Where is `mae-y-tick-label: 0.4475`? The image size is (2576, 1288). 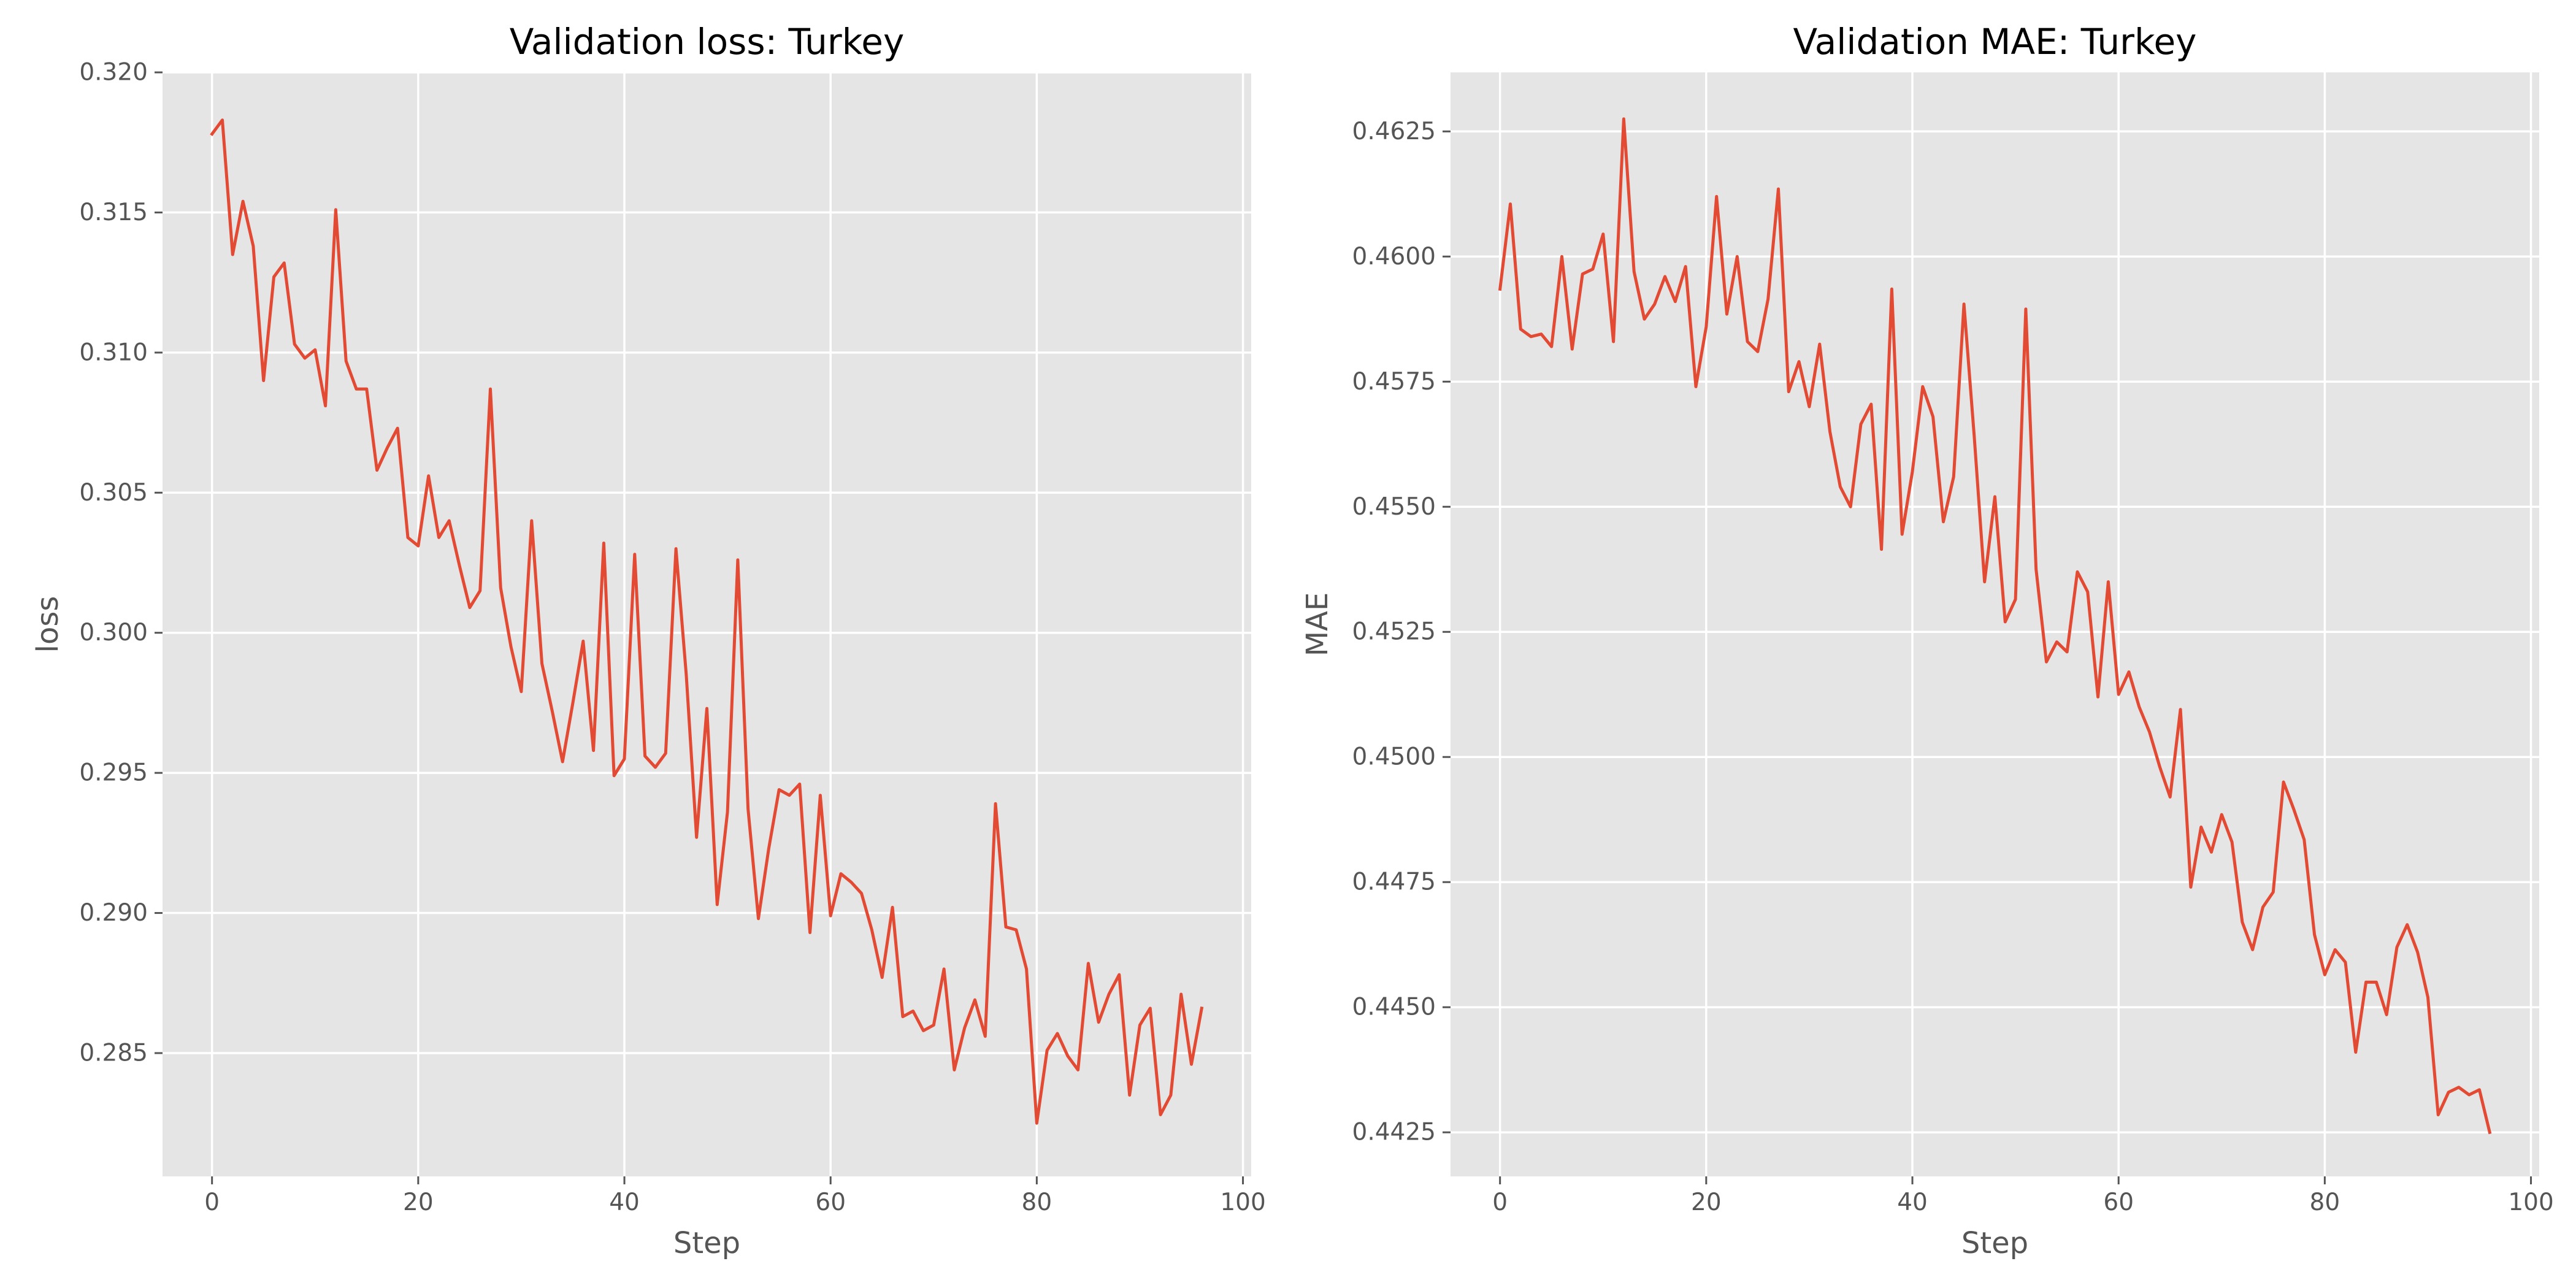 mae-y-tick-label: 0.4475 is located at coordinates (1394, 882).